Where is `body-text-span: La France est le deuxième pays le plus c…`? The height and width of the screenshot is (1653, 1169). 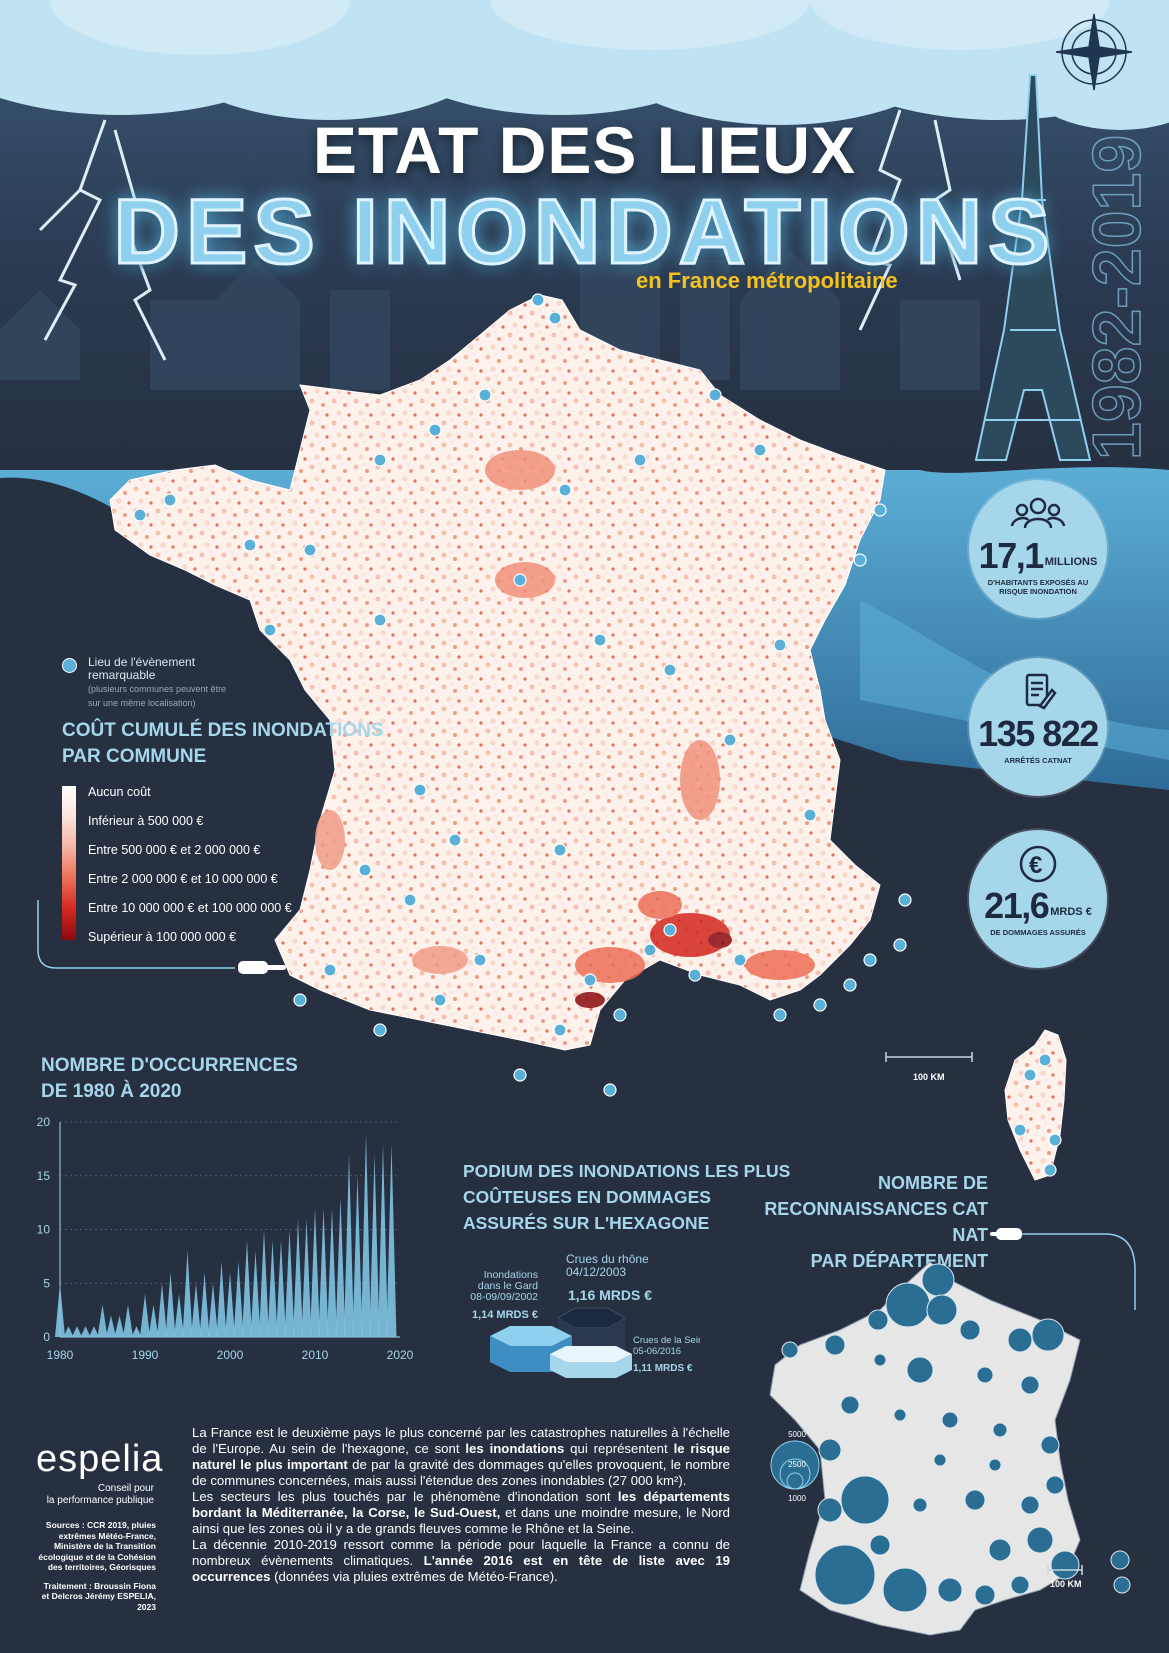 body-text-span: La France est le deuxième pays le plus c… is located at coordinates (461, 1440).